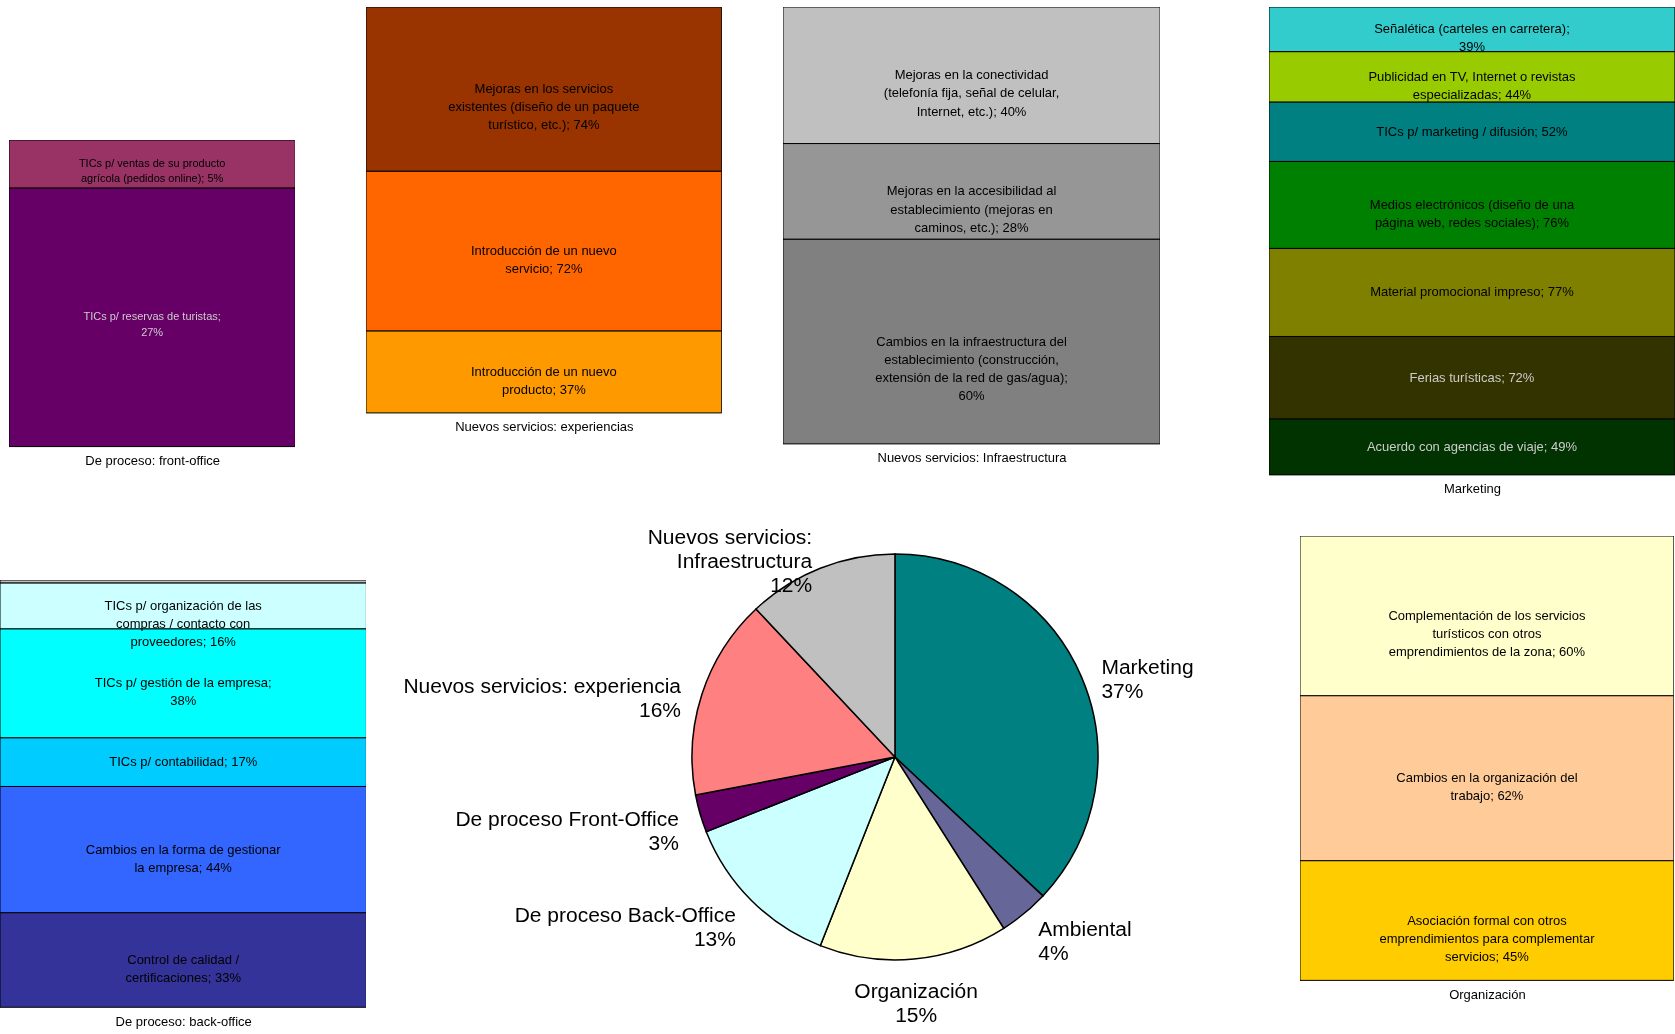 The width and height of the screenshot is (1675, 1034). I want to click on x-axis-title: Marketing, so click(1473, 489).